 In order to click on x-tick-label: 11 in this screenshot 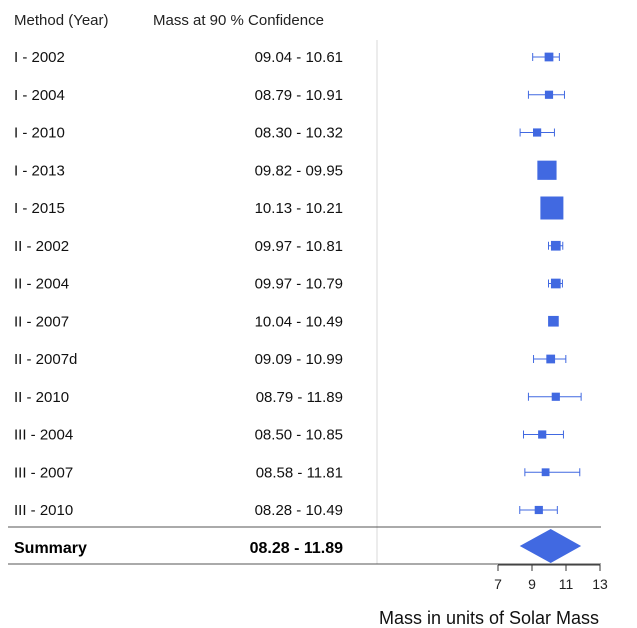, I will do `click(566, 584)`.